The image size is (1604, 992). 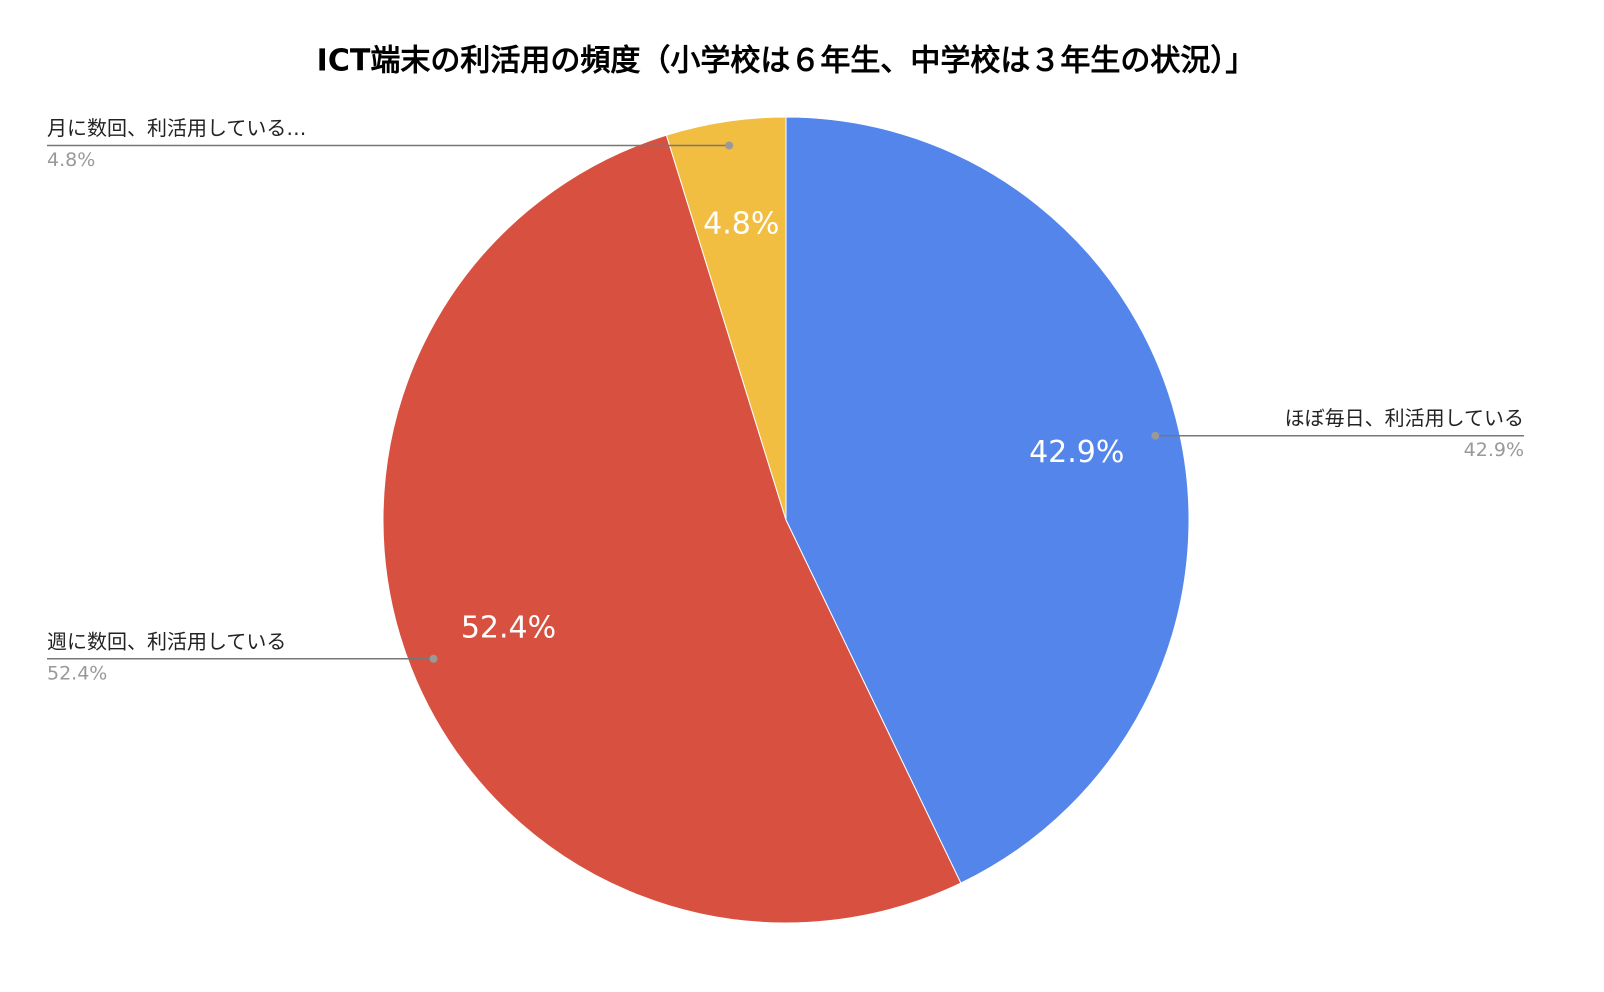 I want to click on slice-label: 52.4%, so click(x=508, y=628).